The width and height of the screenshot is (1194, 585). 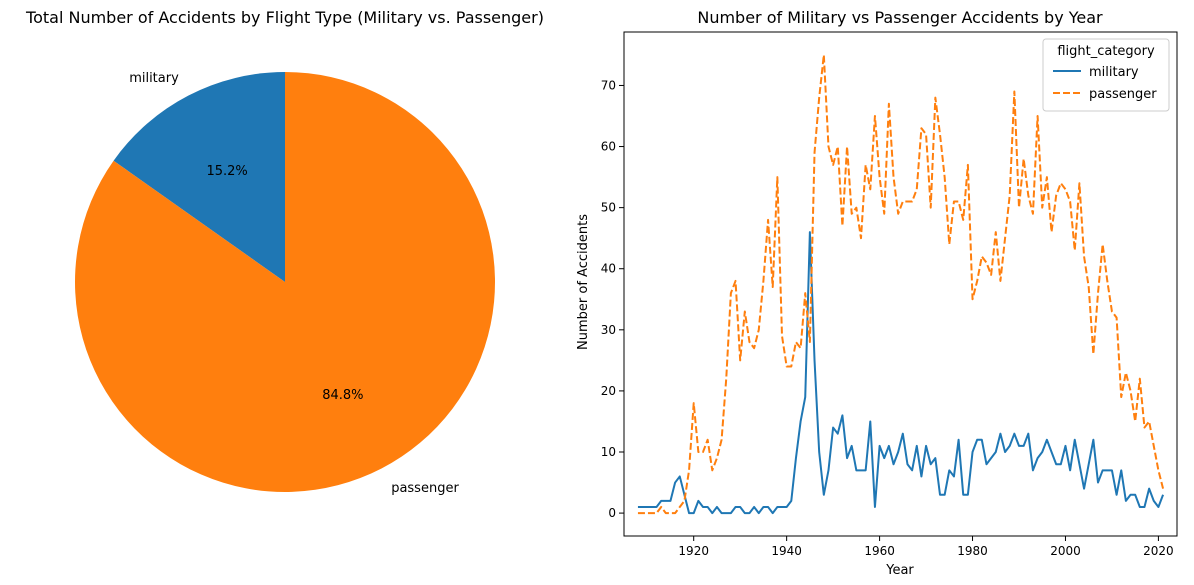 What do you see at coordinates (608, 391) in the screenshot?
I see `y-tick-label: 20` at bounding box center [608, 391].